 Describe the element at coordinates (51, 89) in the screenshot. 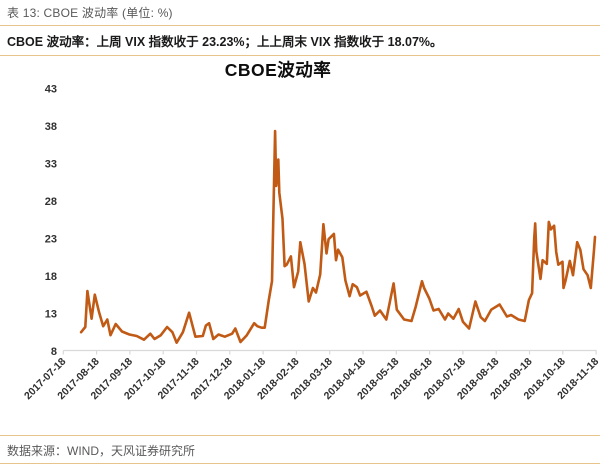

I see `y-tick-label: 43` at that location.